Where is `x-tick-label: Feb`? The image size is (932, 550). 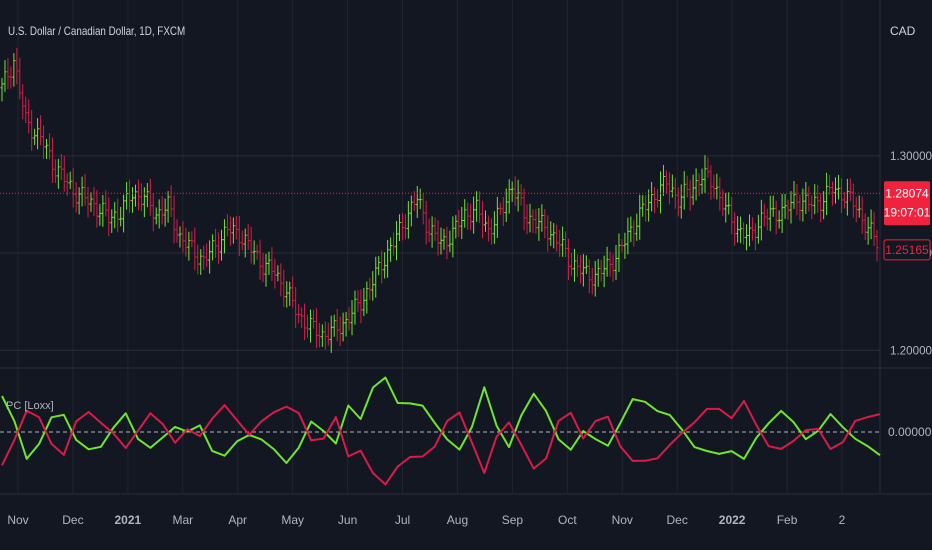 x-tick-label: Feb is located at coordinates (787, 520).